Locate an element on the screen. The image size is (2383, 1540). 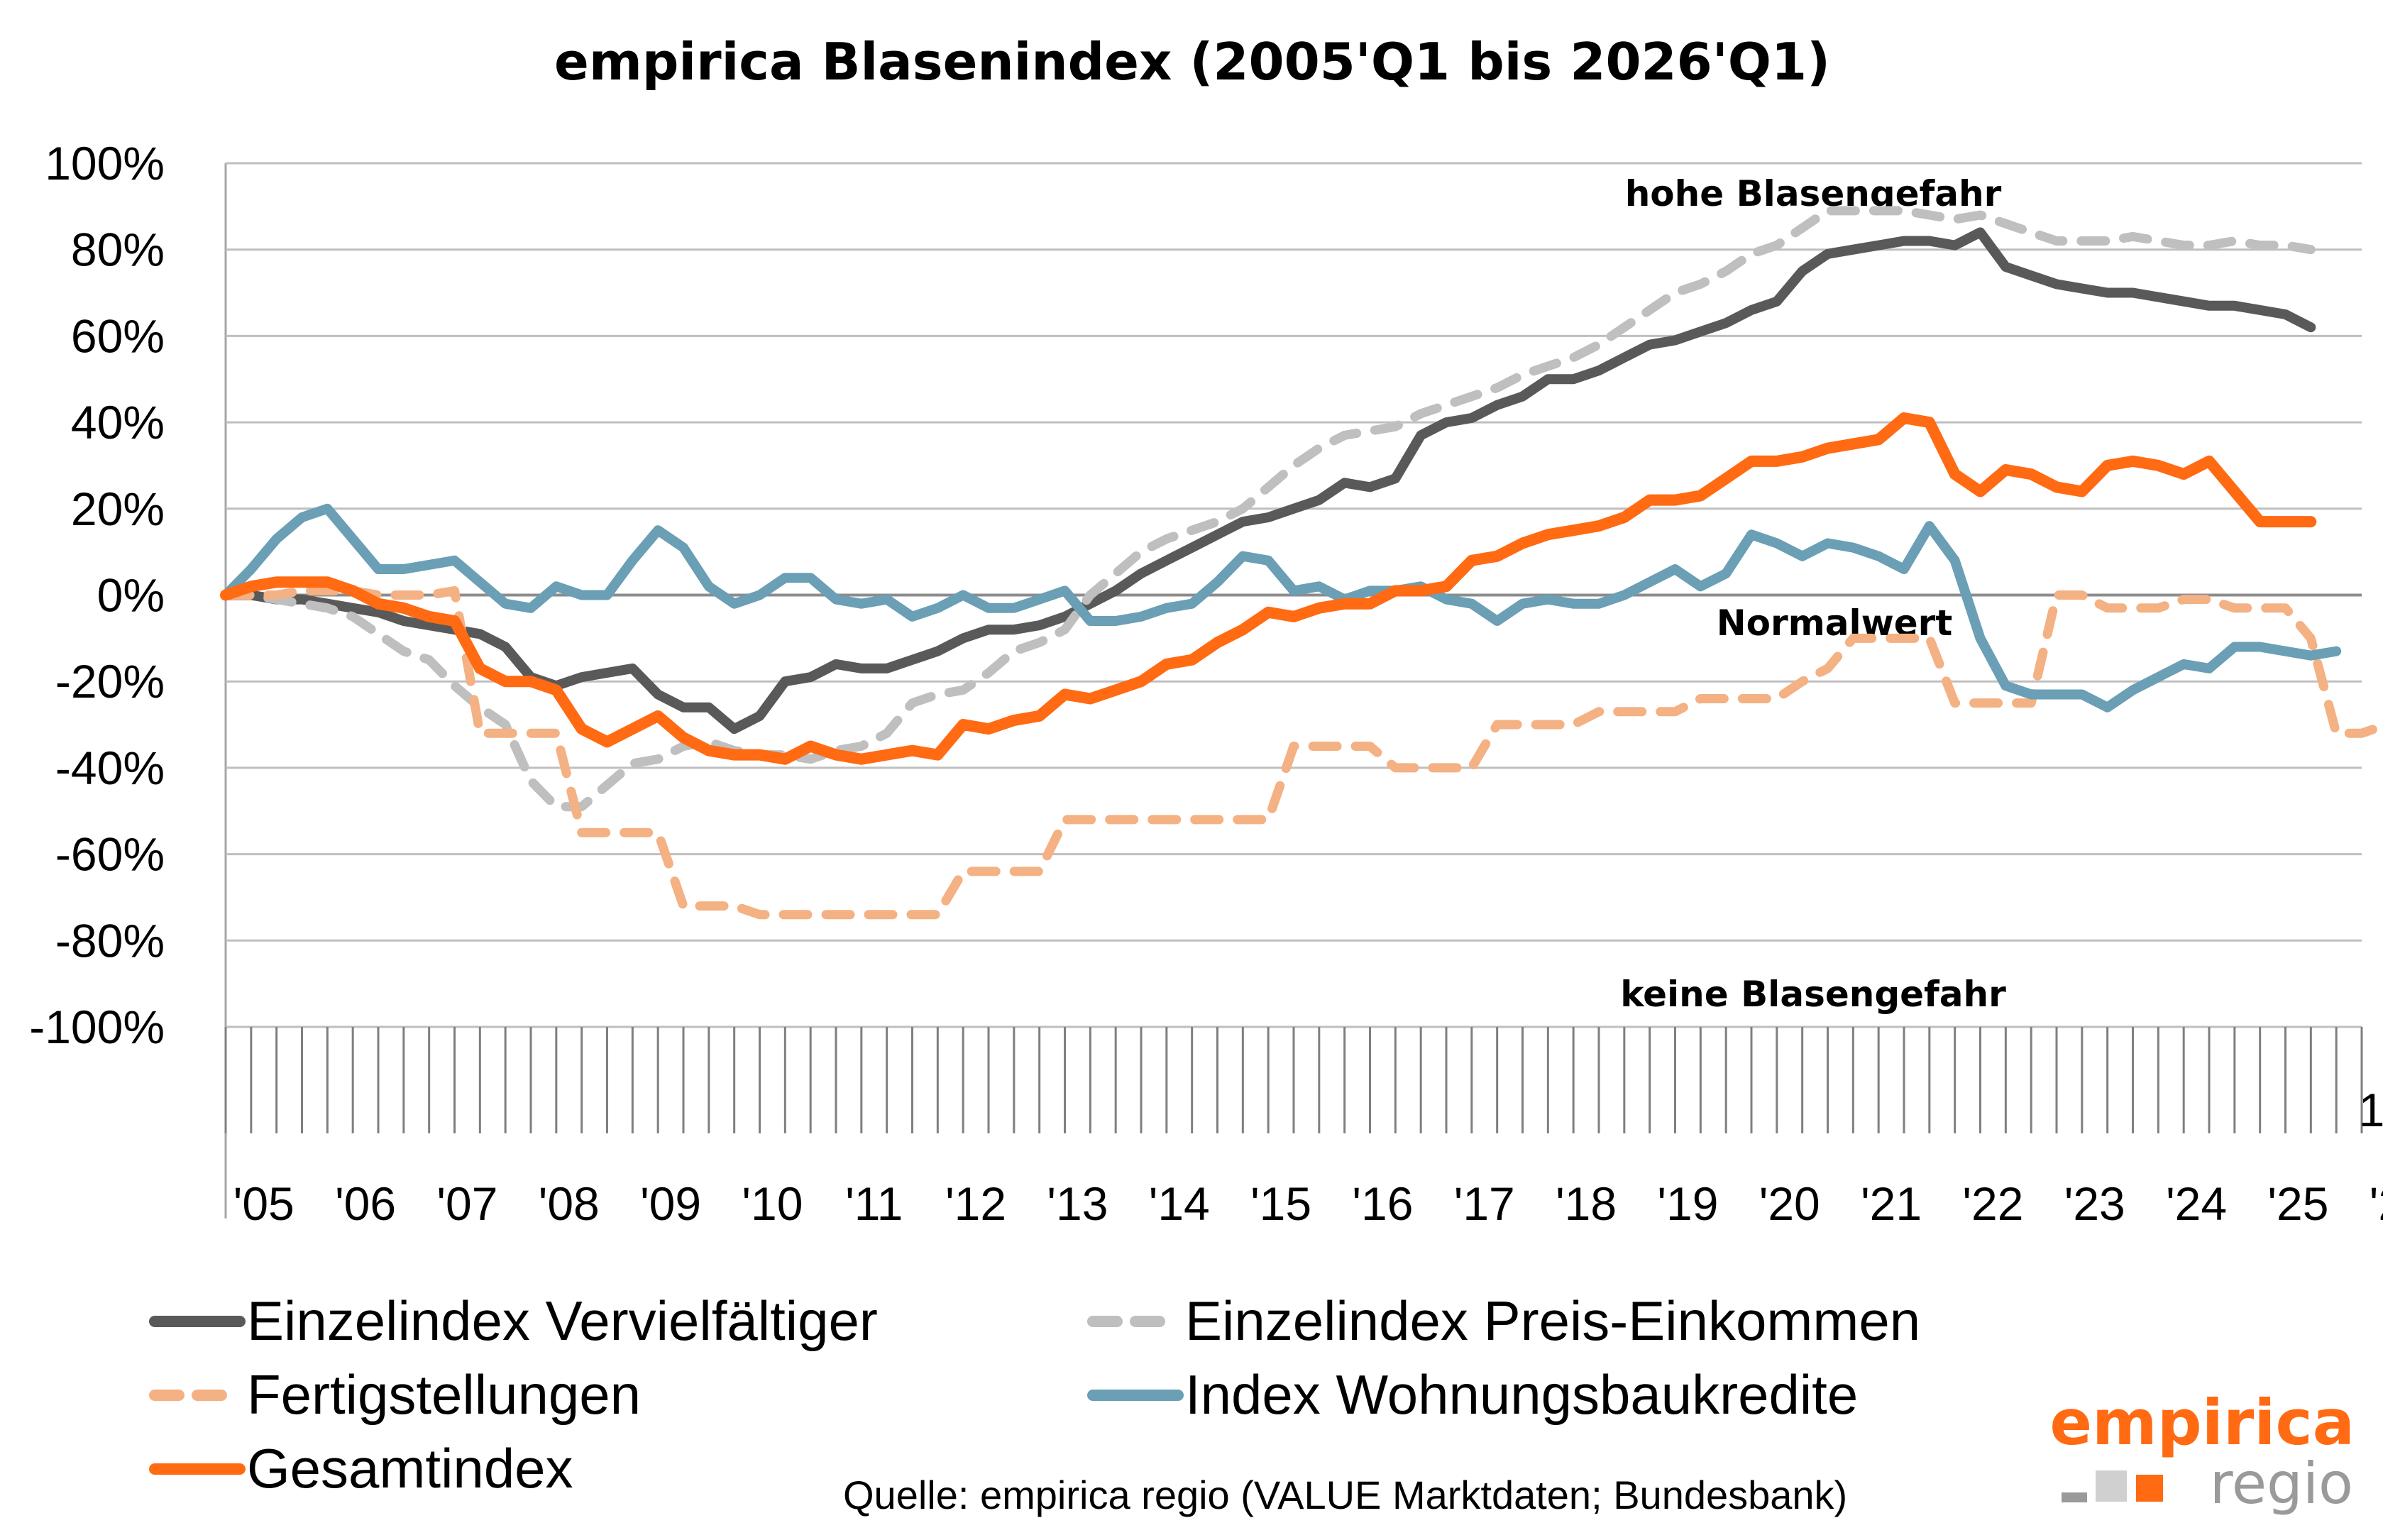
y-tick-label: -100% is located at coordinates (97, 1027).